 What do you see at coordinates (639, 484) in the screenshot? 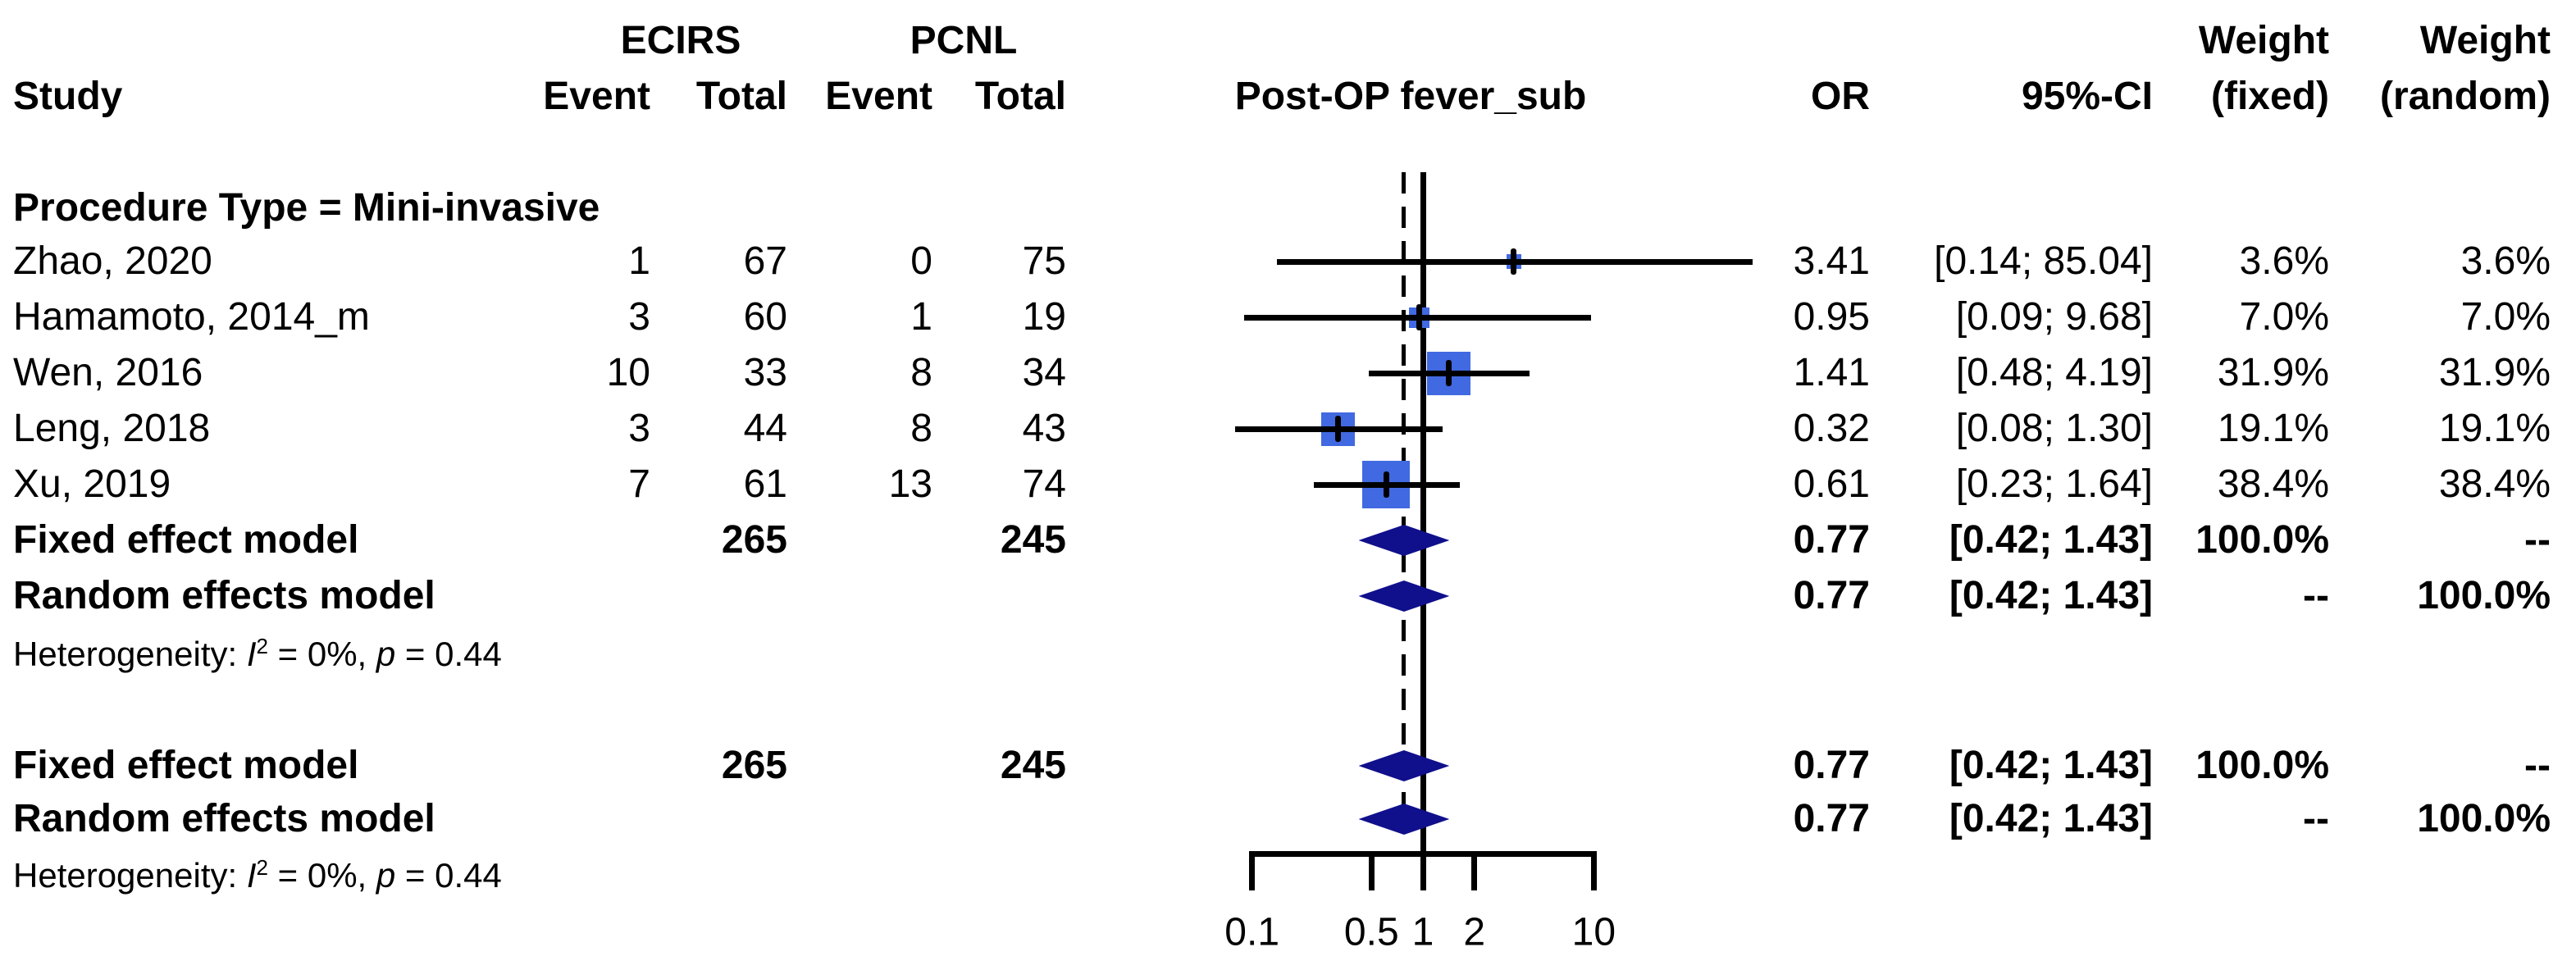
I see `ecirs-event: 7` at bounding box center [639, 484].